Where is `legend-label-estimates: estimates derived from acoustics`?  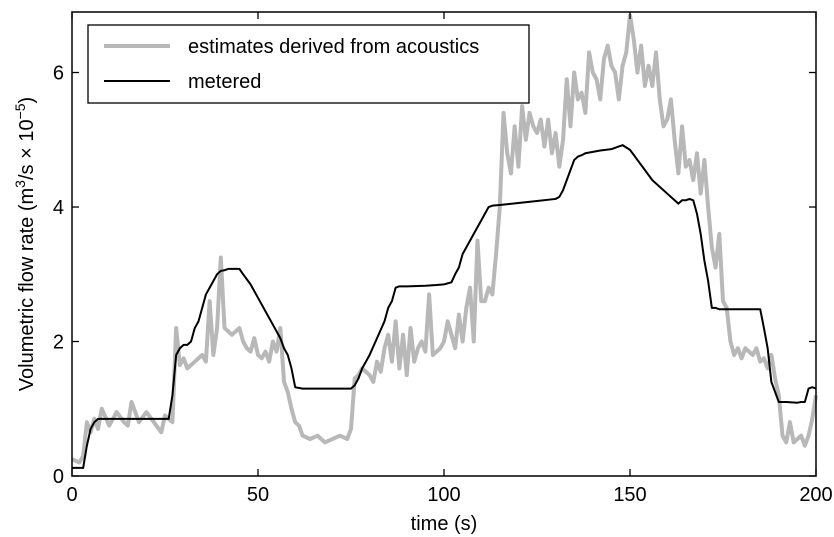 legend-label-estimates: estimates derived from acoustics is located at coordinates (333, 47).